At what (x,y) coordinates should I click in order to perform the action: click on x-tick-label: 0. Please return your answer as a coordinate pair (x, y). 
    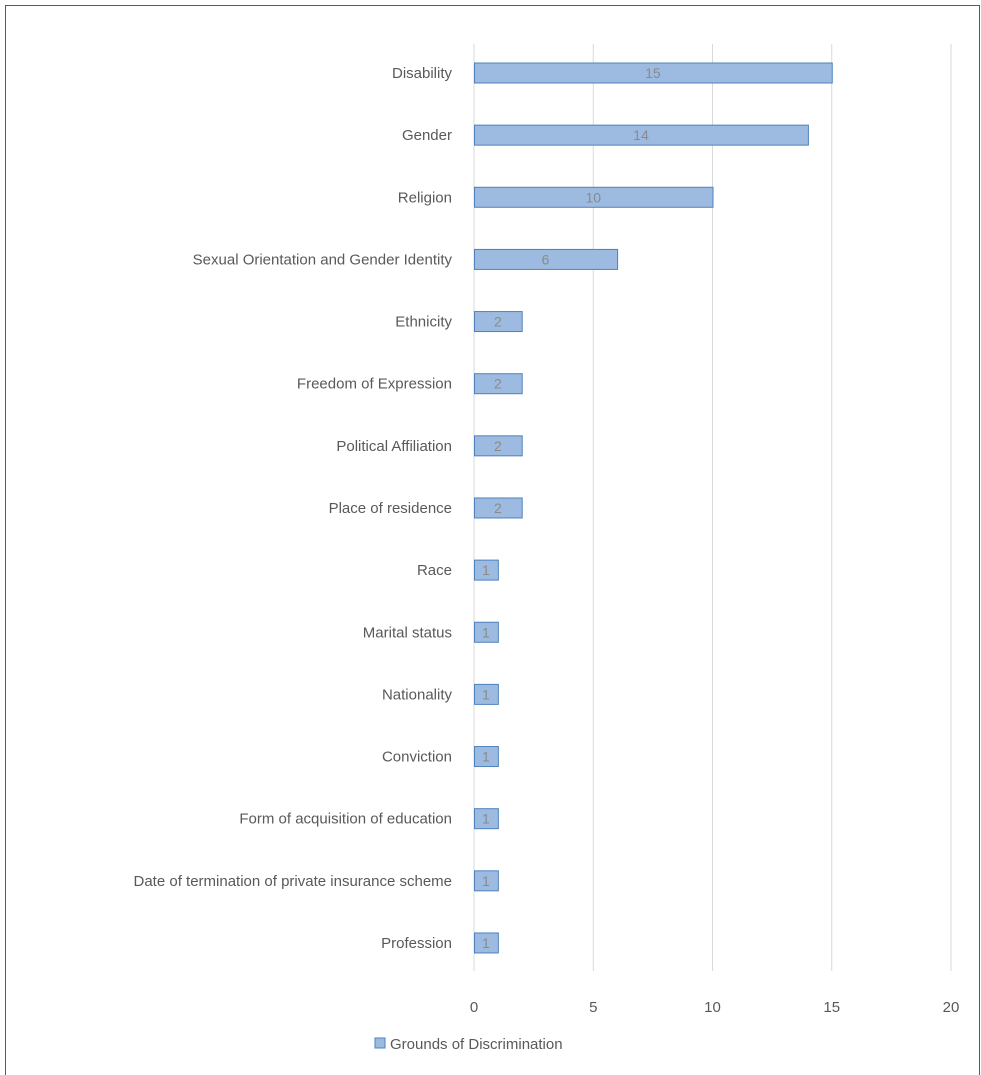
    Looking at the image, I should click on (474, 1007).